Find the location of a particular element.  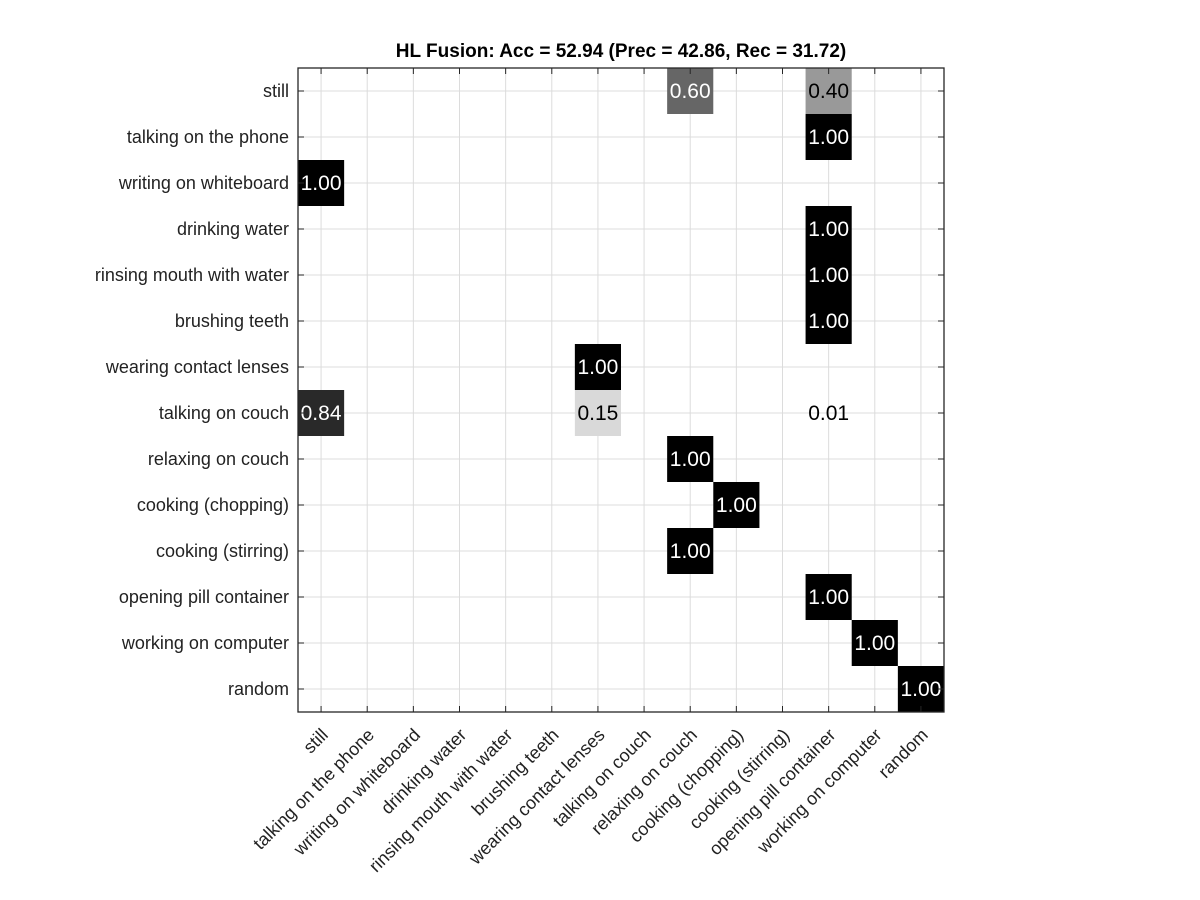

y-tick-label: cooking (chopping) is located at coordinates (213, 505).